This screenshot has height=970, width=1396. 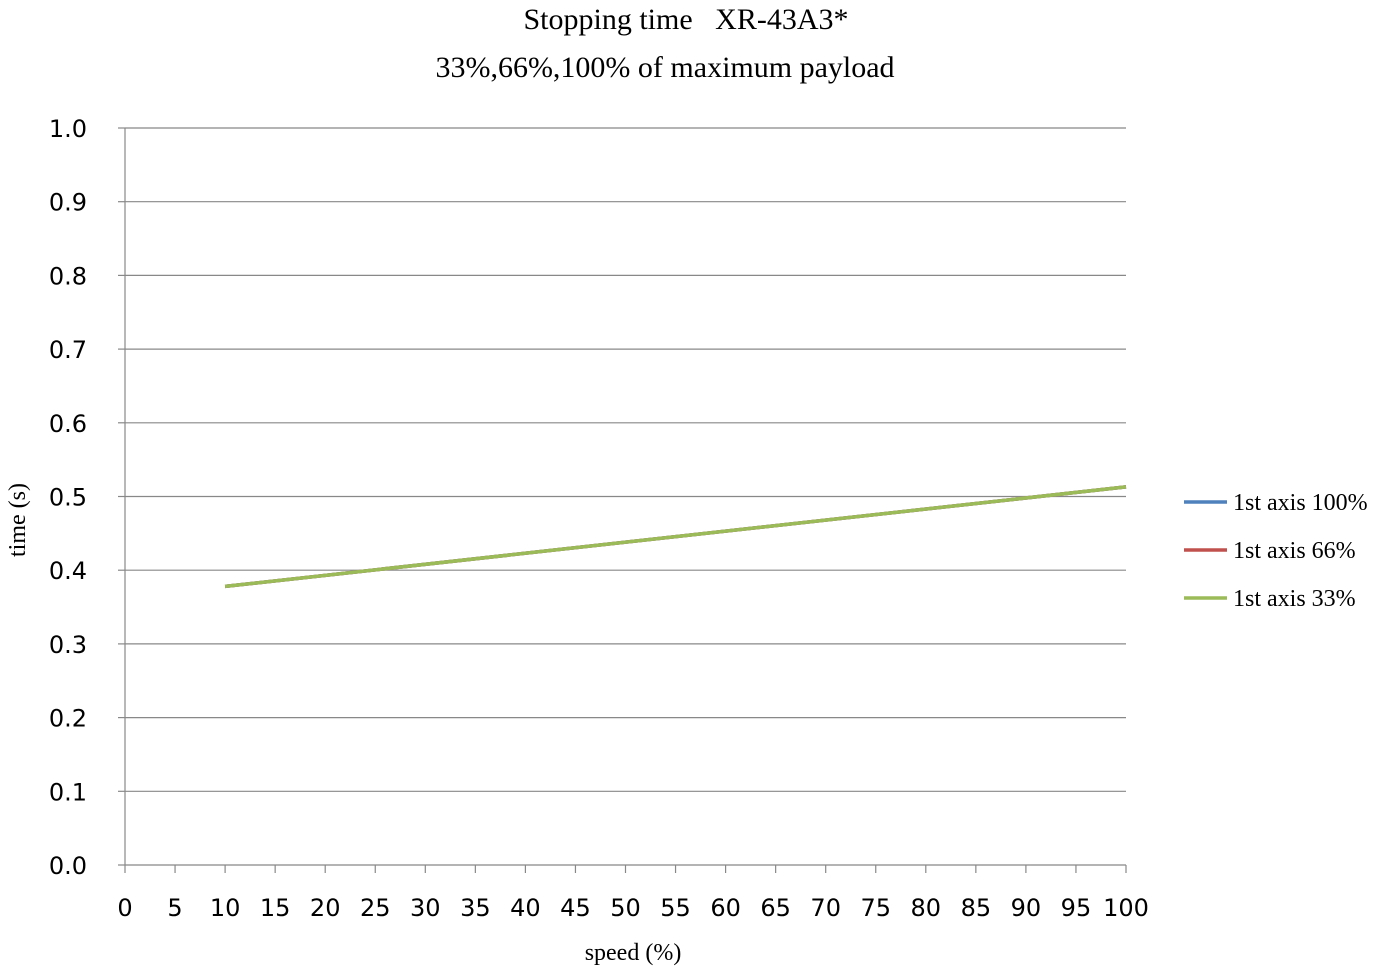 I want to click on y-tick-label: 0.2, so click(x=68, y=719).